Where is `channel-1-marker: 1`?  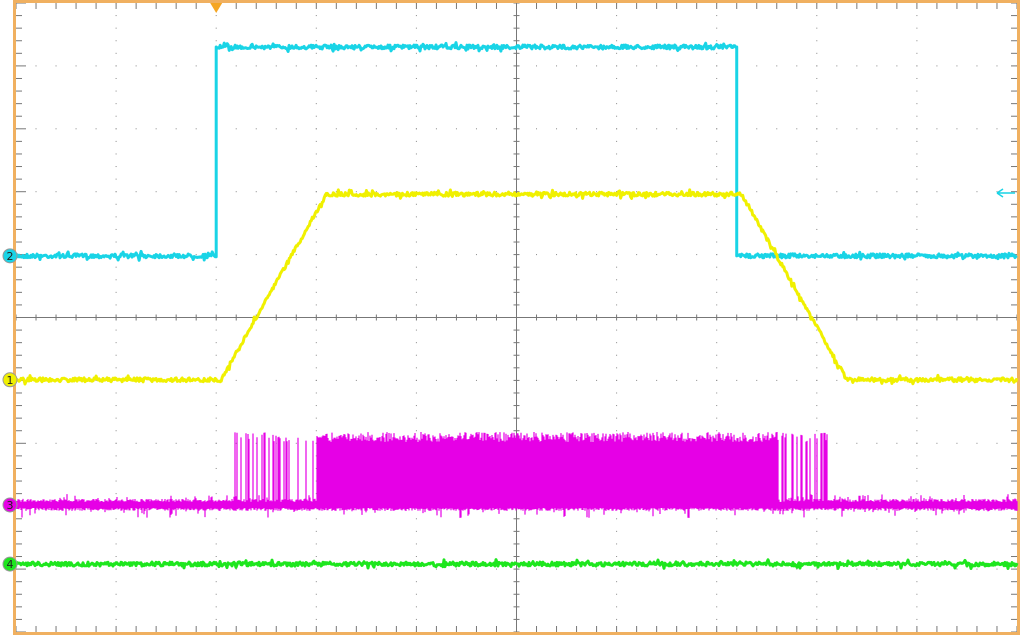 channel-1-marker: 1 is located at coordinates (10, 380).